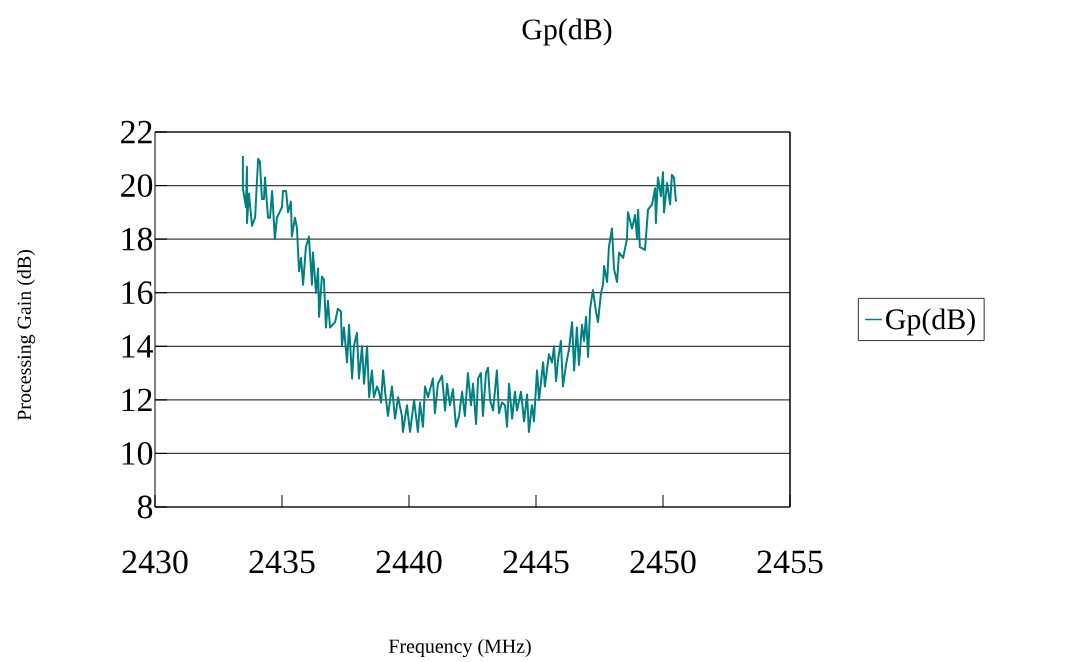 This screenshot has width=1066, height=662. I want to click on y-tick-label: 16, so click(137, 293).